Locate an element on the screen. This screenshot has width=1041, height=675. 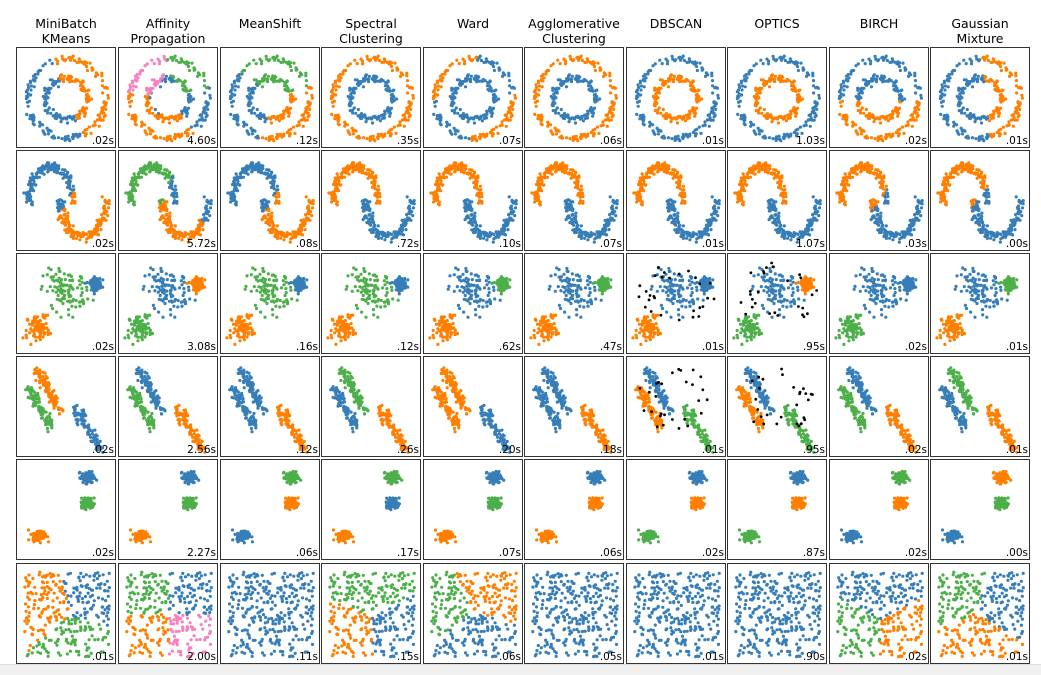
runtime-label: .08s is located at coordinates (307, 244).